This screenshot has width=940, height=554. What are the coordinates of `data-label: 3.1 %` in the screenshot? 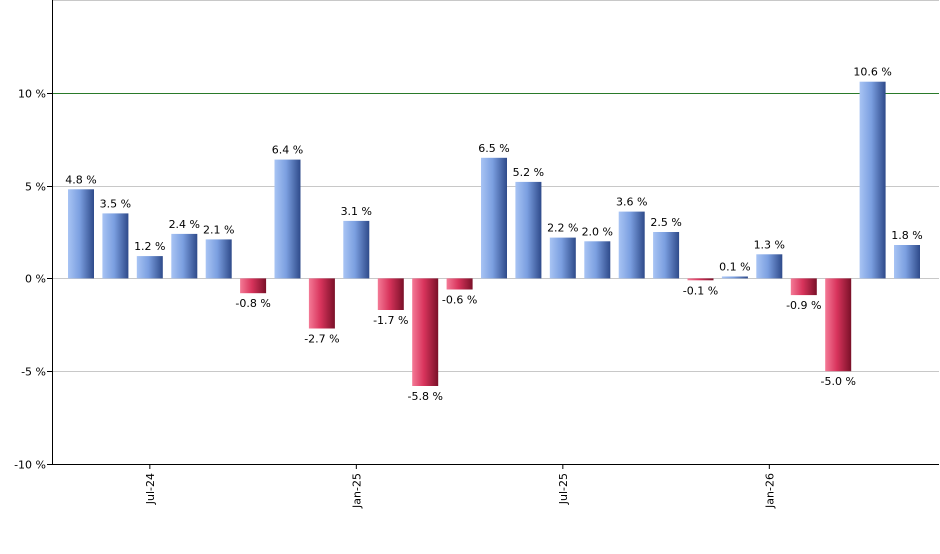 It's located at (356, 211).